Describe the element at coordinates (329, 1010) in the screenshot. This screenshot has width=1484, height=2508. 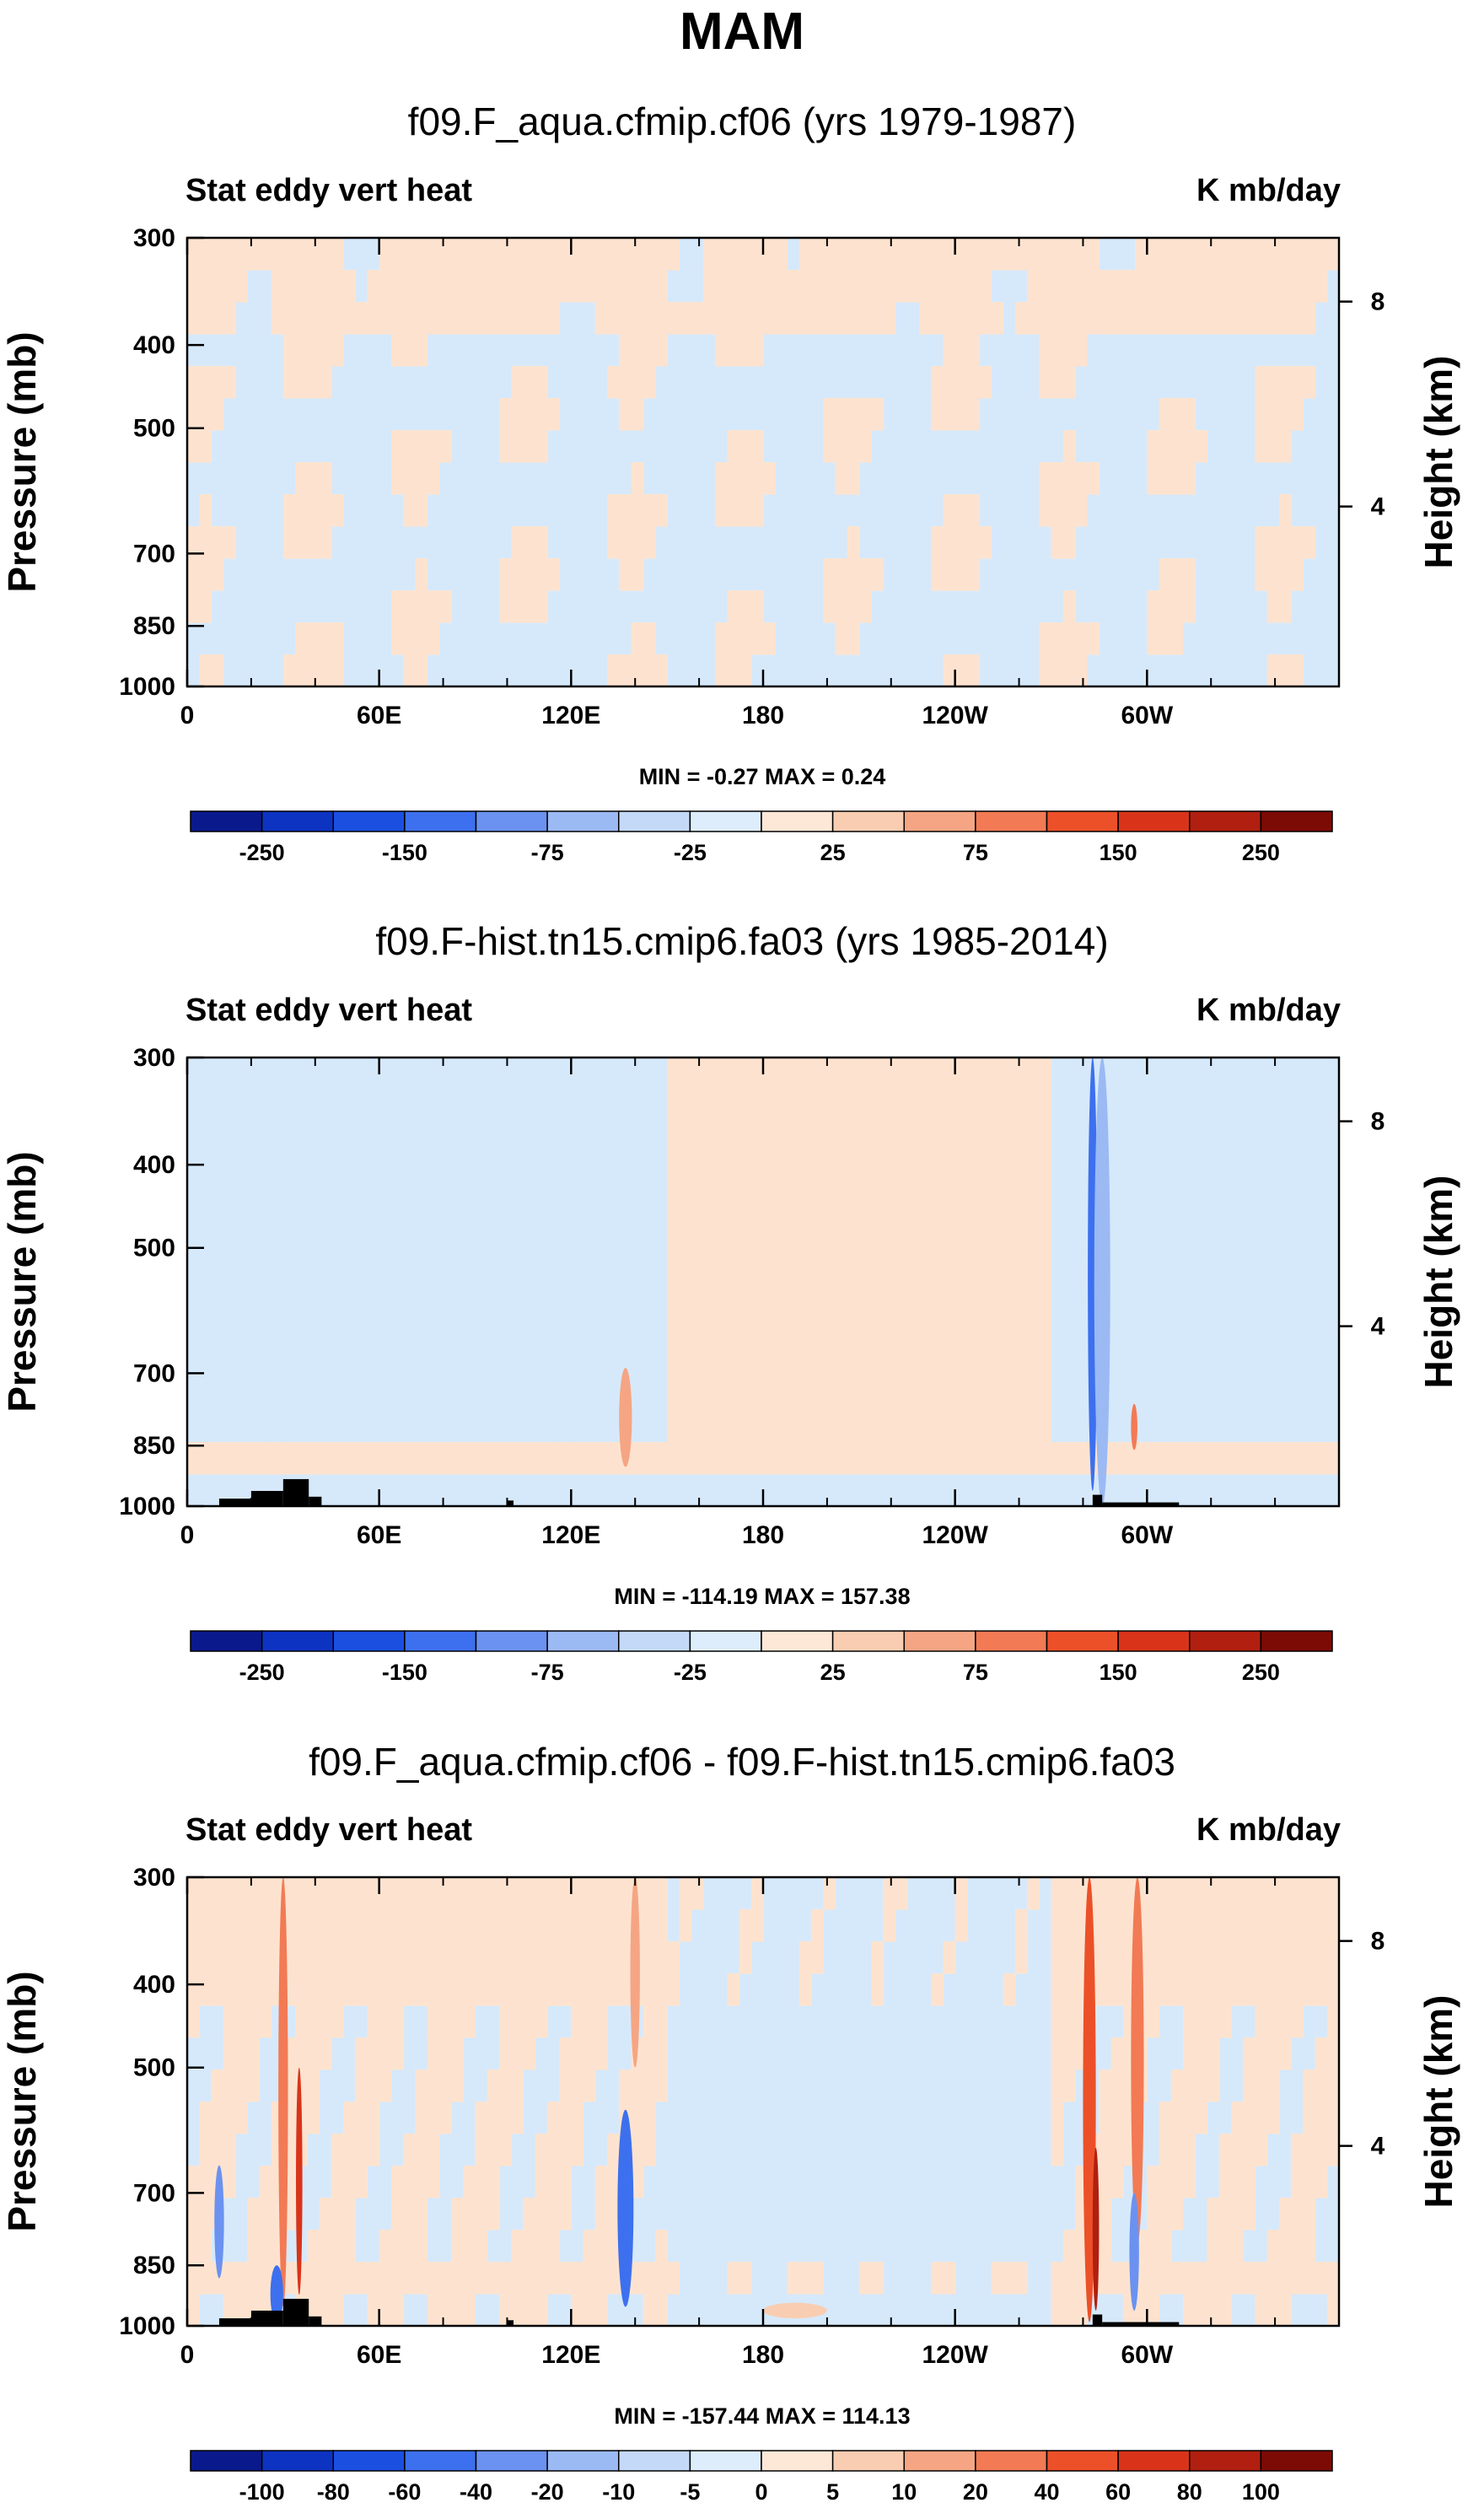
I see `panel-2-left-label: Stat eddy vert heat` at that location.